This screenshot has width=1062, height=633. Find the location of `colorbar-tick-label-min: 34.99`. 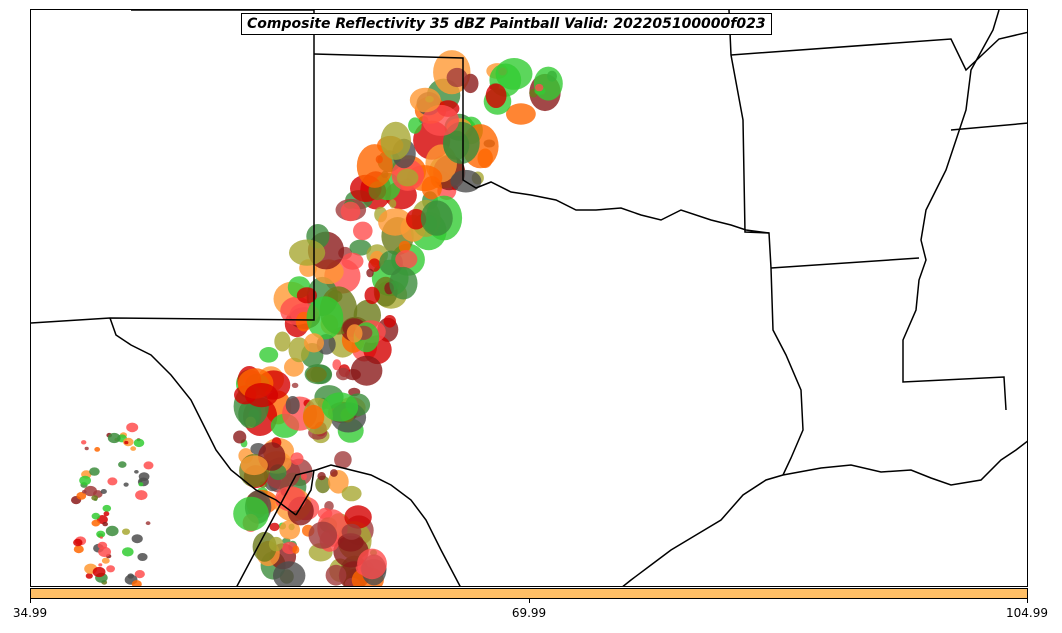

colorbar-tick-label-min: 34.99 is located at coordinates (30, 613).